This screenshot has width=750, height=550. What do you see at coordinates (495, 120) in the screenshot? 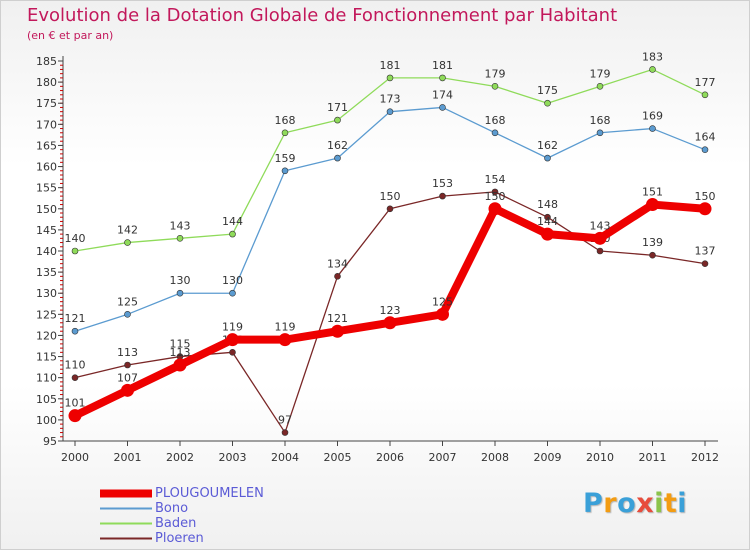
I see `data-label-bono: 168` at bounding box center [495, 120].